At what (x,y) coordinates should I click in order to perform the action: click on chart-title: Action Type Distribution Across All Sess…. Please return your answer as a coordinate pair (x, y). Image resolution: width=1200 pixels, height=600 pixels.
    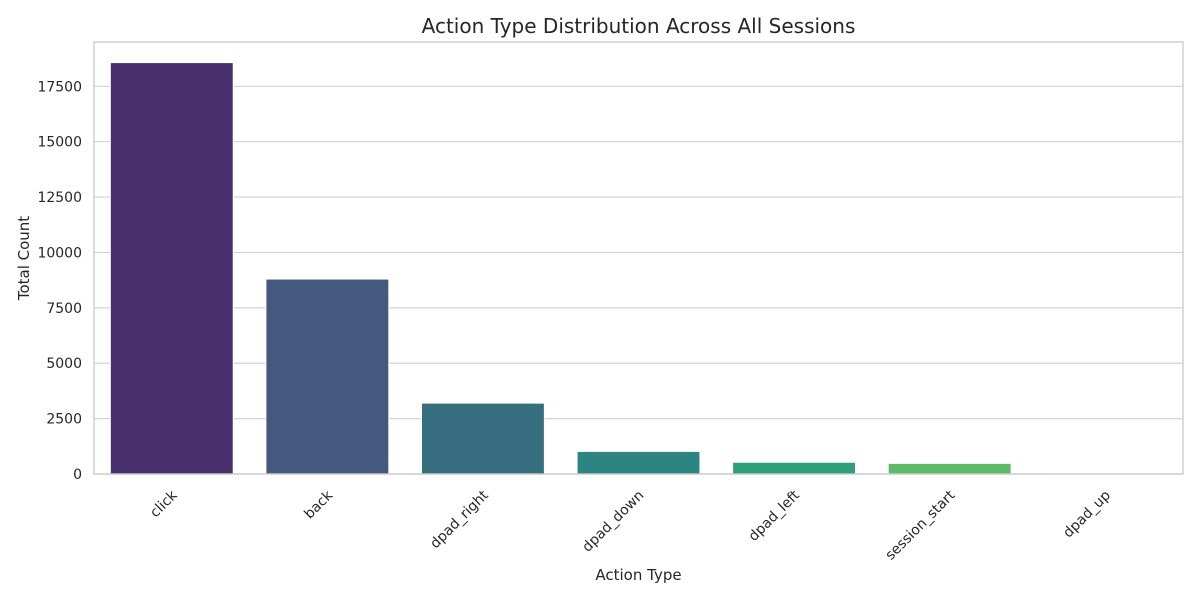
    Looking at the image, I should click on (639, 26).